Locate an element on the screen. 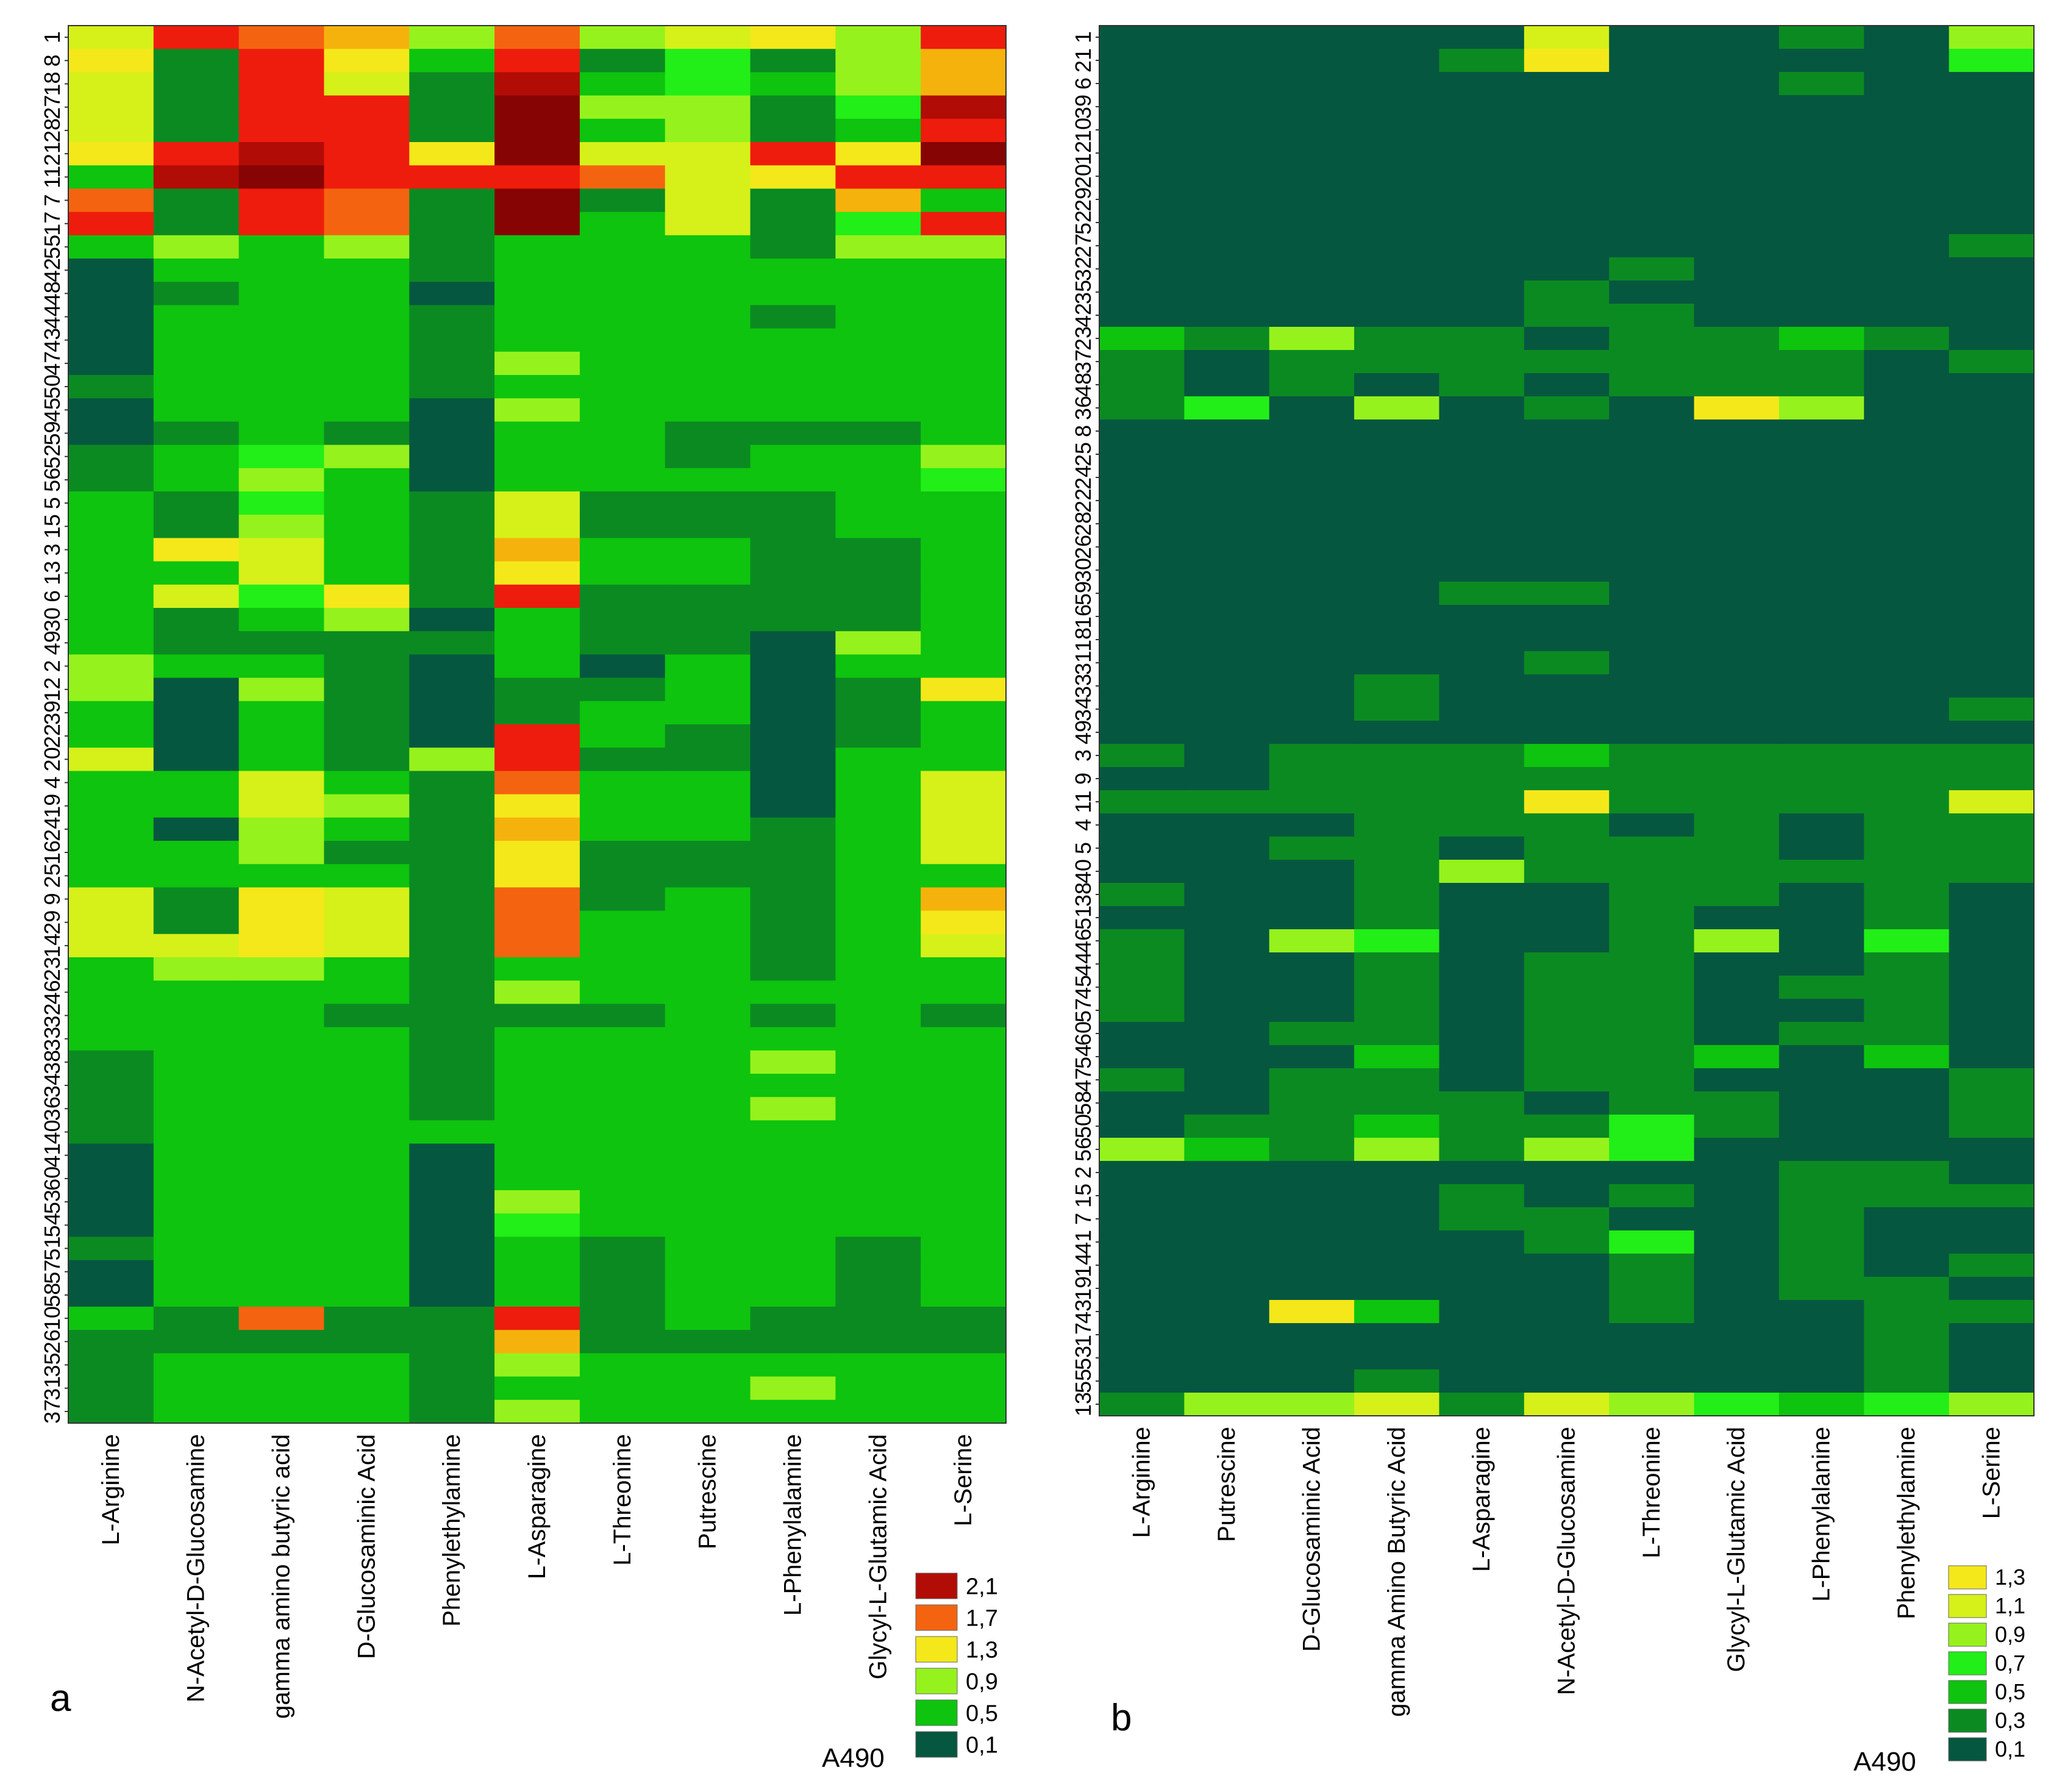 Image resolution: width=2051 pixels, height=1792 pixels. legend-swatch is located at coordinates (1967, 1720).